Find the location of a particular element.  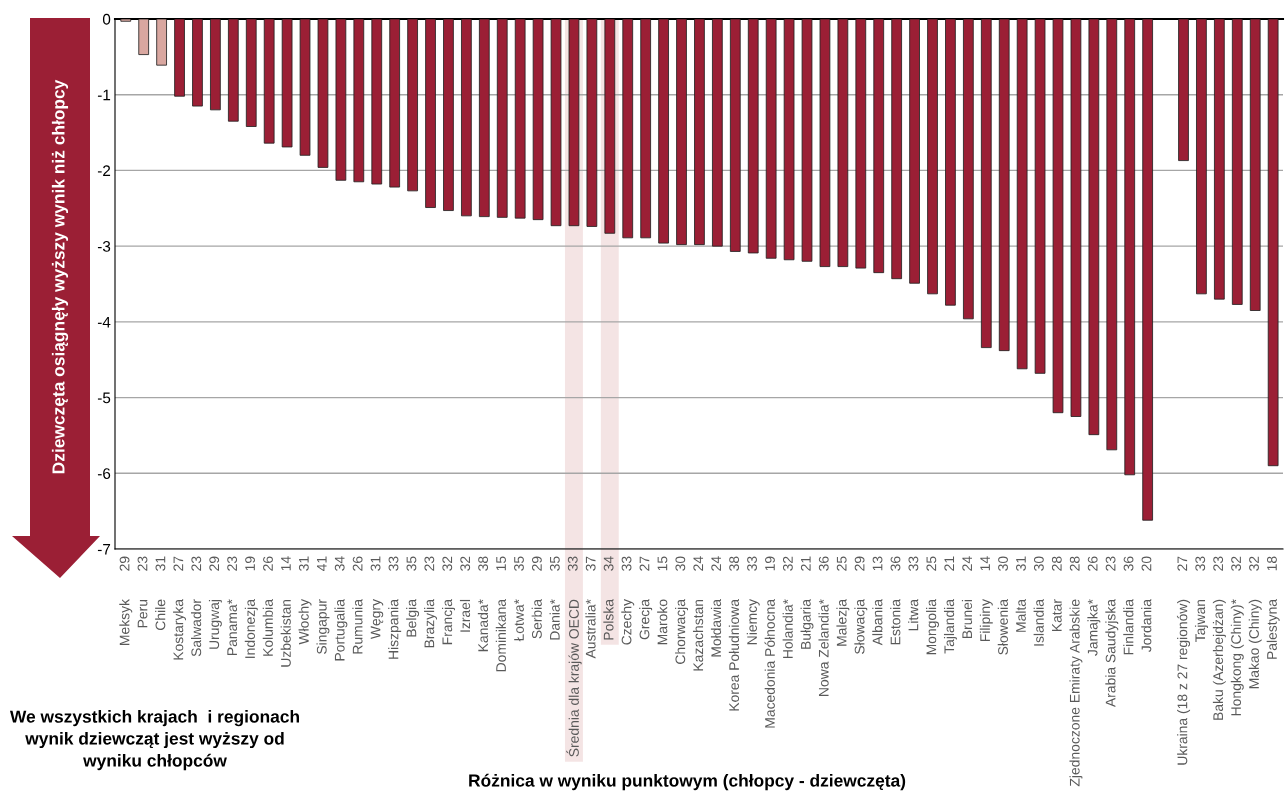

y-tick-label: -6 is located at coordinates (104, 473).